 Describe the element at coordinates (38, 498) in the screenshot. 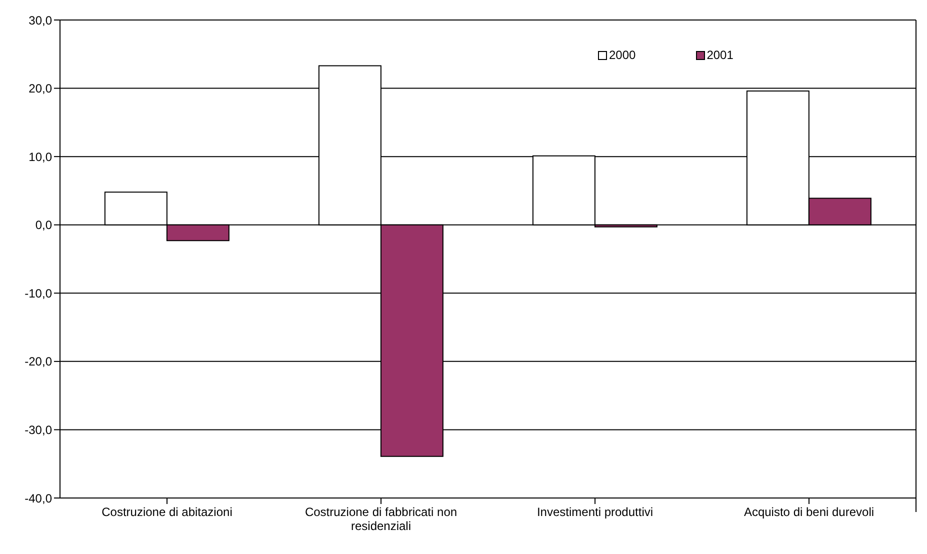

I see `y-tick-label: -40,0` at that location.